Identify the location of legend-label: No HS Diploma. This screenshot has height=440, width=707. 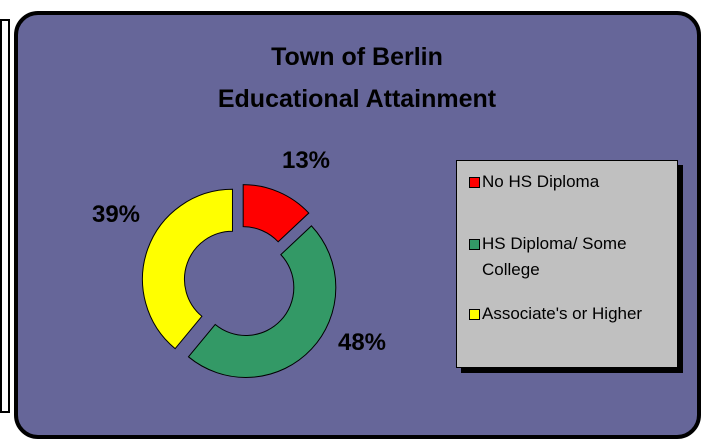
(541, 181).